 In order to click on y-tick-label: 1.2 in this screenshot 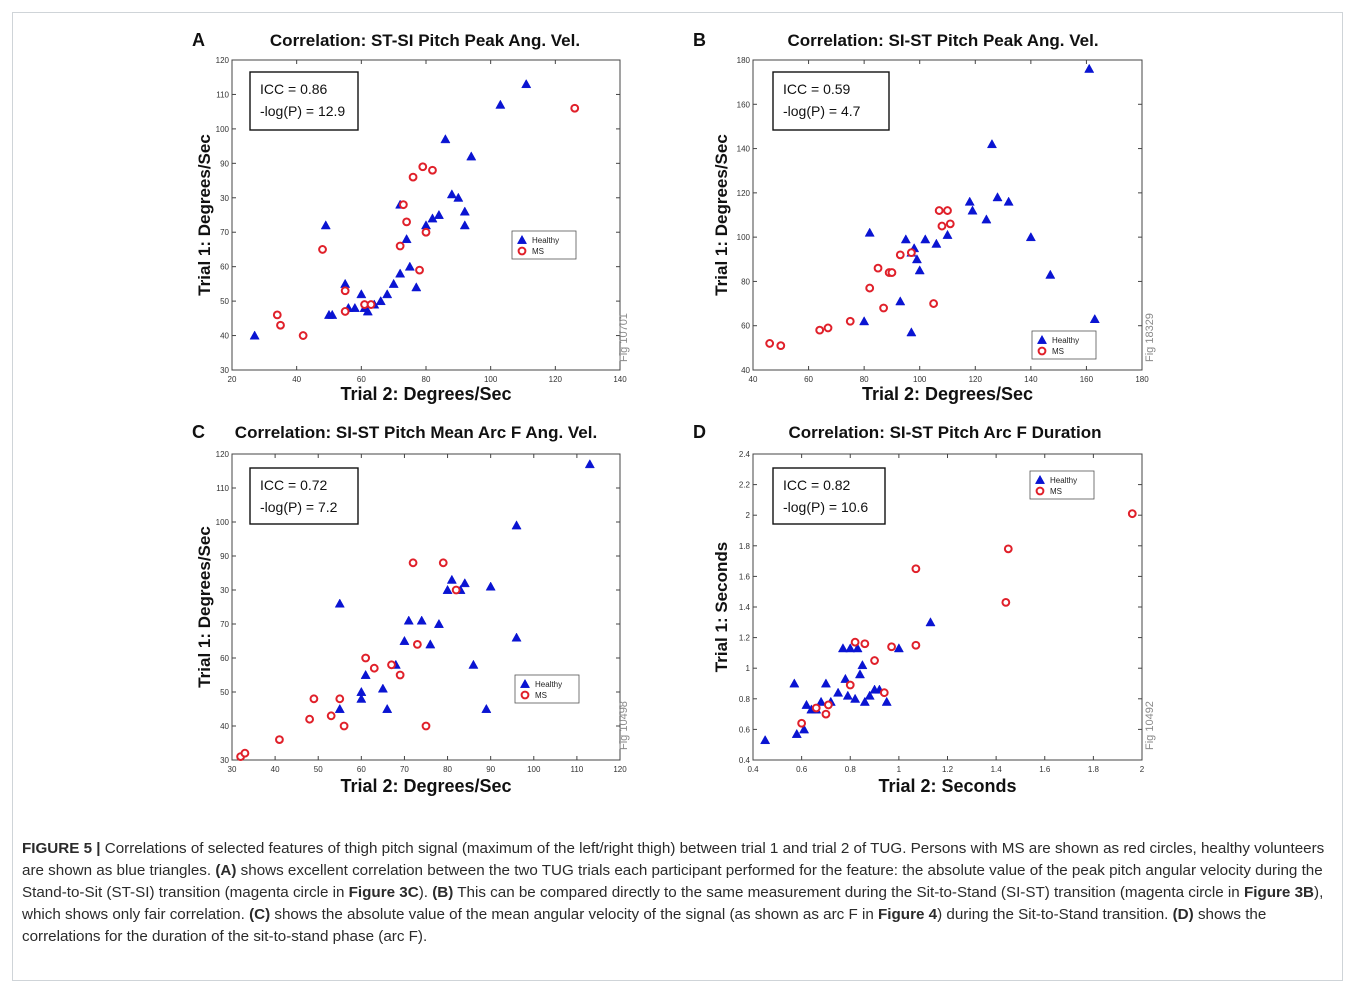, I will do `click(745, 638)`.